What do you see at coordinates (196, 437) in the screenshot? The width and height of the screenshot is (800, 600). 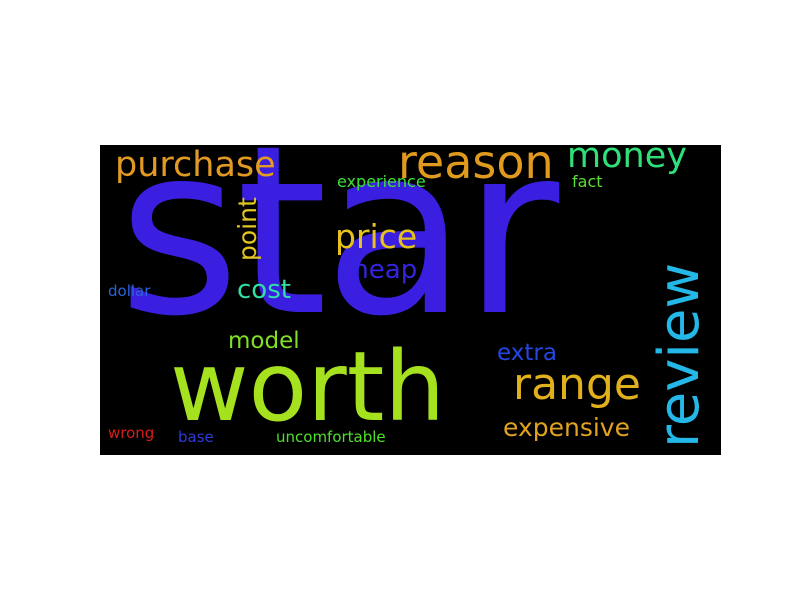 I see `word-base: base` at bounding box center [196, 437].